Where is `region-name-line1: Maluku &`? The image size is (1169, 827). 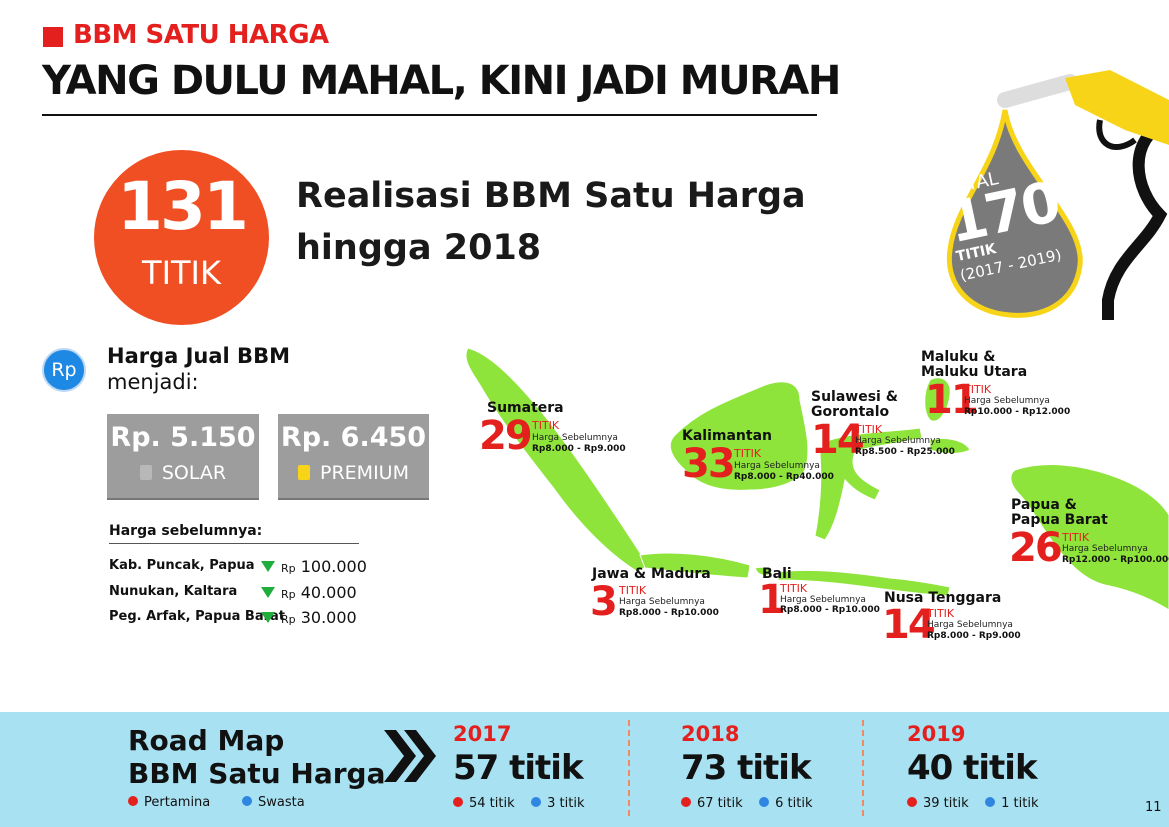 region-name-line1: Maluku & is located at coordinates (958, 357).